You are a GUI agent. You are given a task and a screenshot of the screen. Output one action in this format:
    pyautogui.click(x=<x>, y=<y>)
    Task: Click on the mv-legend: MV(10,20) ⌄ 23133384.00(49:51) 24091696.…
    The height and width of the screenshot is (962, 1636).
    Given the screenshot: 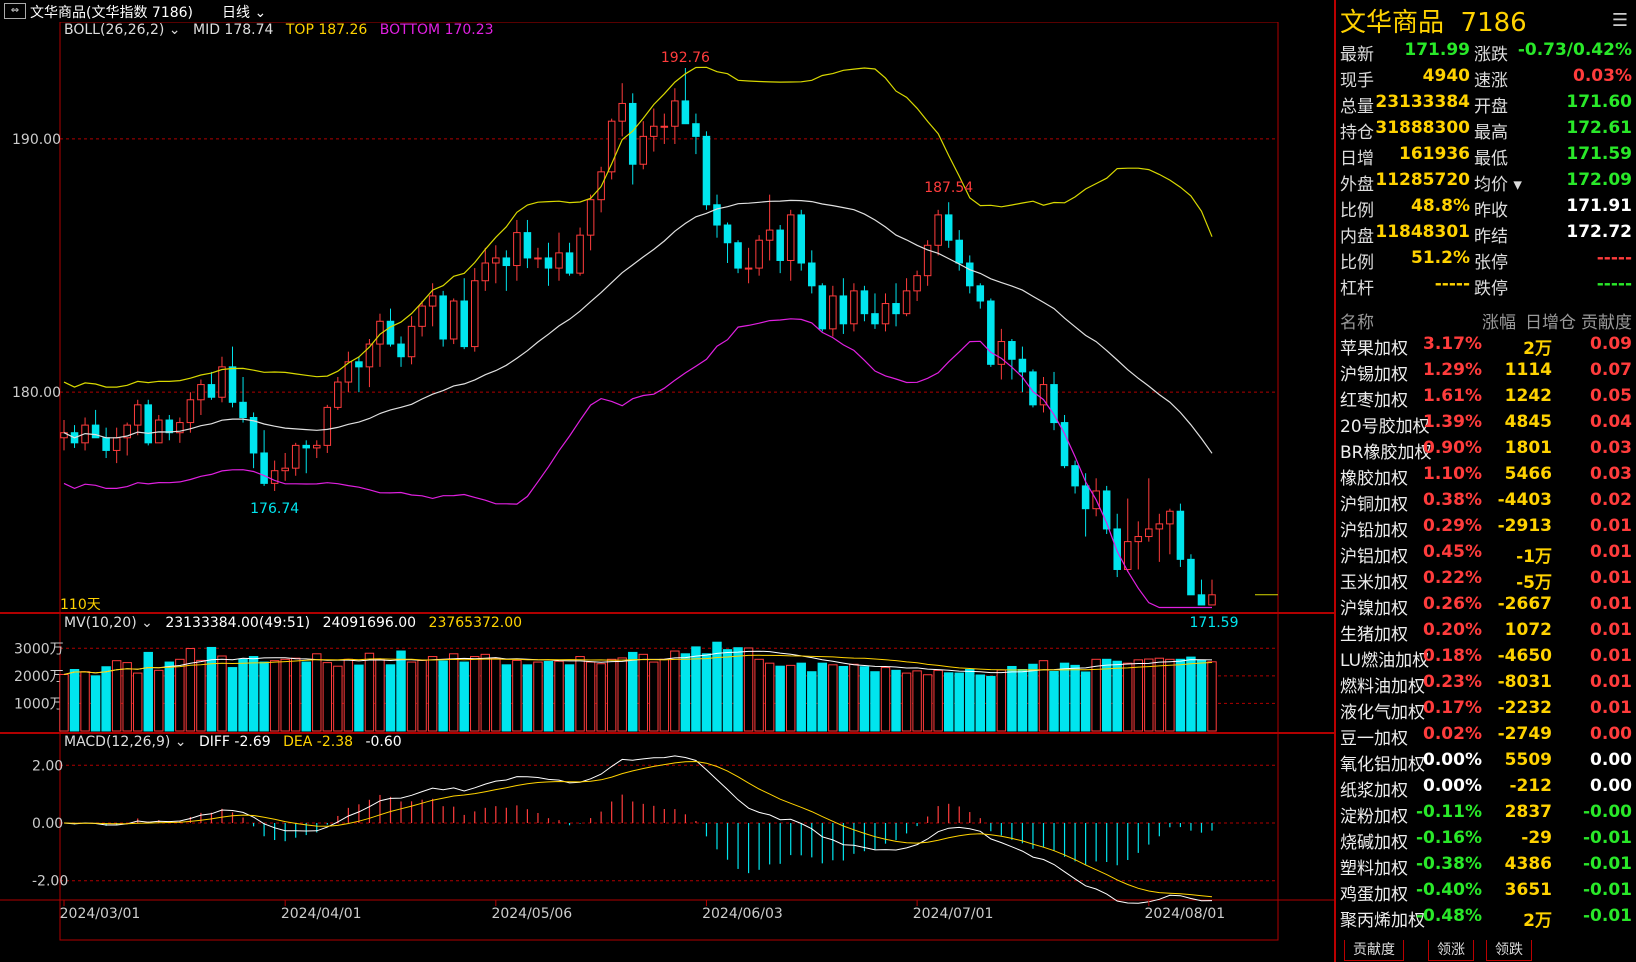 What is the action you would take?
    pyautogui.click(x=293, y=623)
    